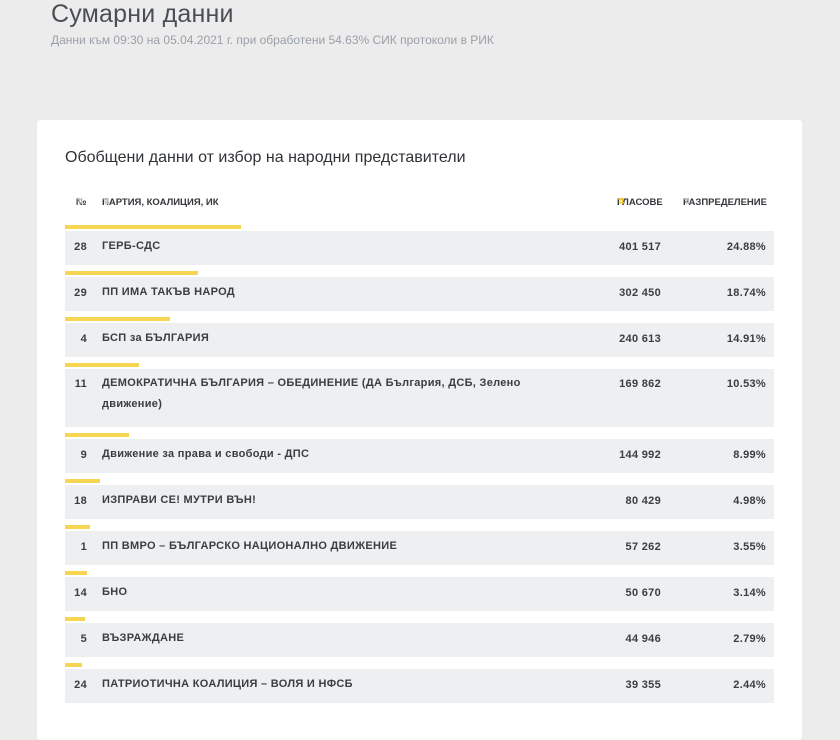 This screenshot has height=740, width=840. I want to click on party-name: Движение за права и свободи - ДПС, so click(206, 454).